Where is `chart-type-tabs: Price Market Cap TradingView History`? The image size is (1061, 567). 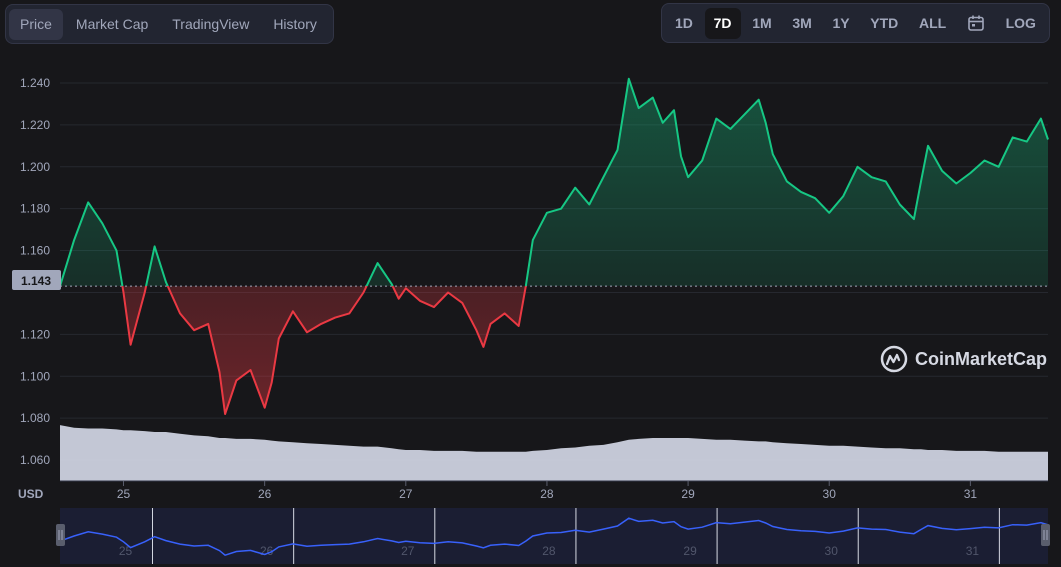
chart-type-tabs: Price Market Cap TradingView History is located at coordinates (169, 24).